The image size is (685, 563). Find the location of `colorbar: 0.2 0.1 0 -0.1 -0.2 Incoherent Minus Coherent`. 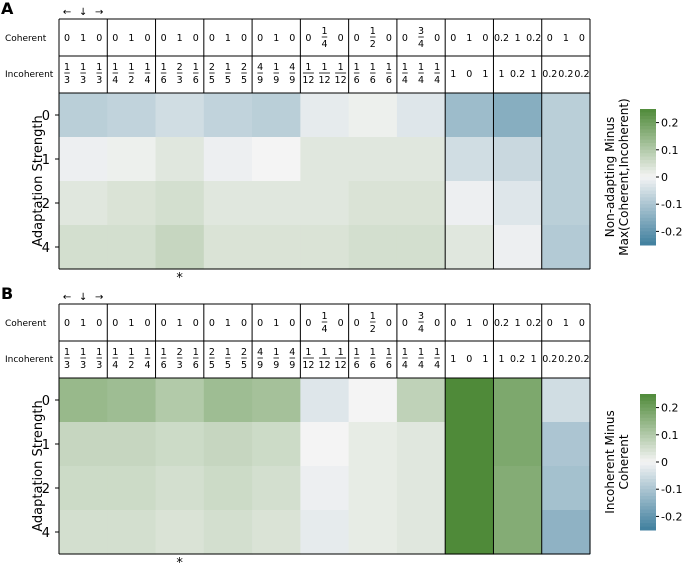

colorbar: 0.2 0.1 0 -0.1 -0.2 Incoherent Minus Coherent is located at coordinates (642, 462).